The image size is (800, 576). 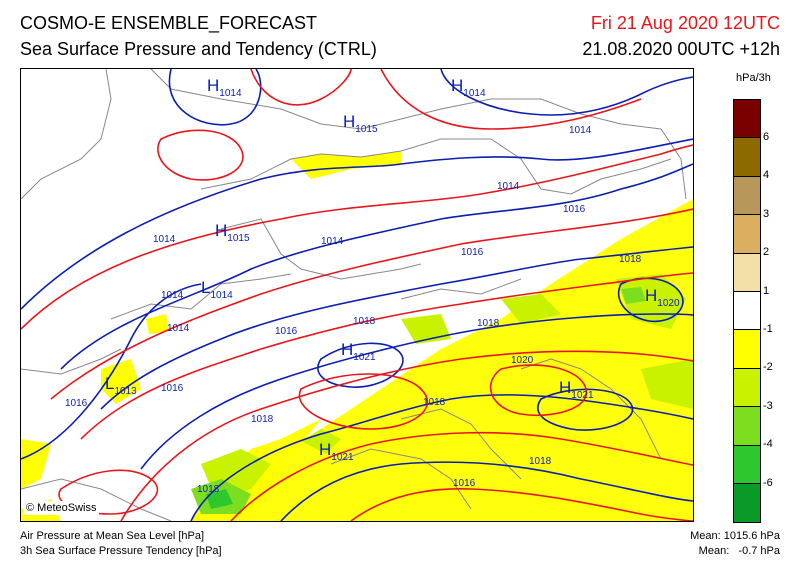 What do you see at coordinates (768, 367) in the screenshot?
I see `legend-tick: -2` at bounding box center [768, 367].